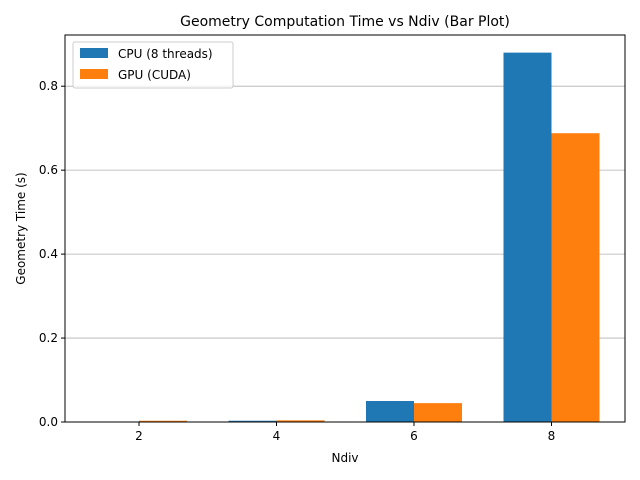 This screenshot has width=640, height=480. I want to click on x-tick-label: 4, so click(277, 436).